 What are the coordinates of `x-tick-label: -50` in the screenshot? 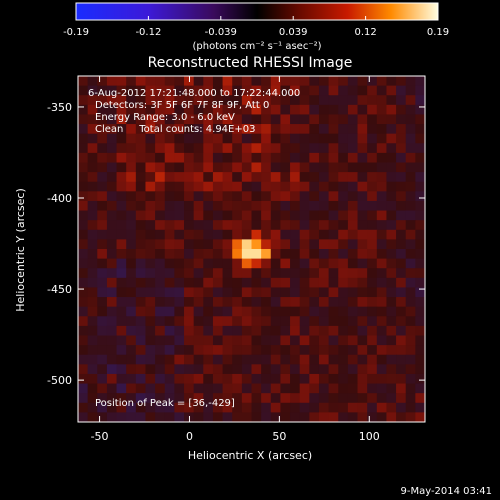 It's located at (100, 436).